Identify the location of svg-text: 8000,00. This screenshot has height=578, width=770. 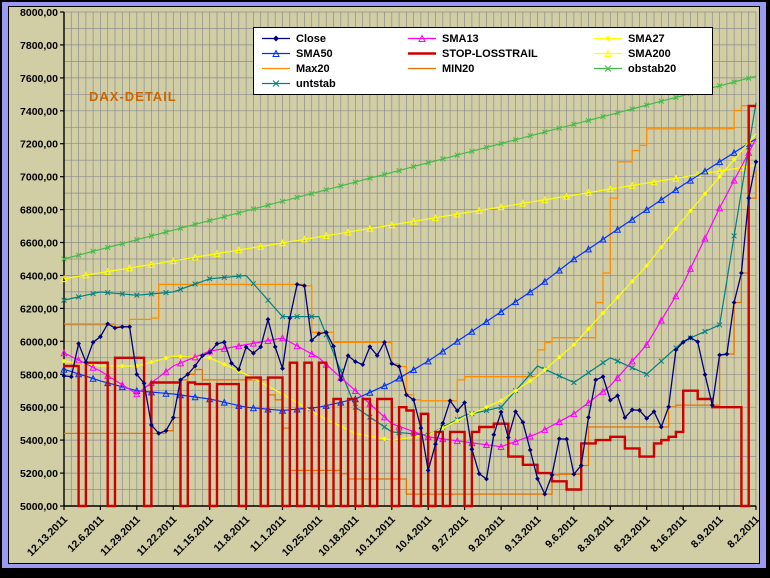
(39, 13).